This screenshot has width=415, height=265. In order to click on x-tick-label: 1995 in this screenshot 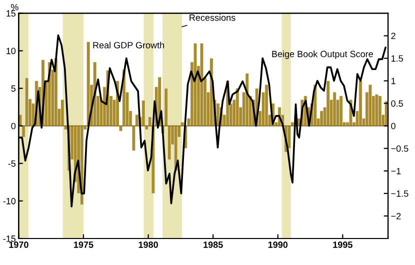, I will do `click(342, 245)`.